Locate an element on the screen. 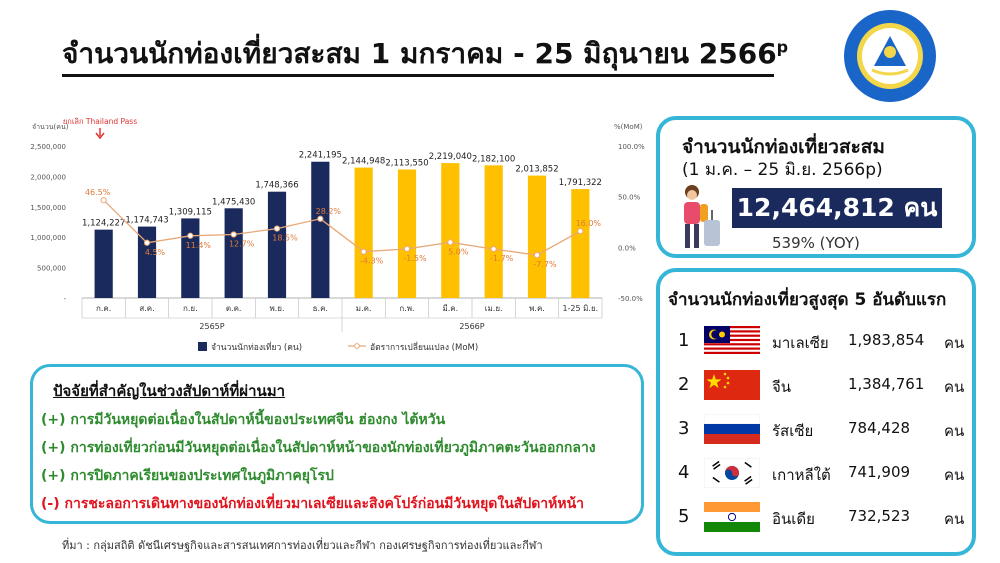 This screenshot has width=1000, height=563. rank: 4 is located at coordinates (684, 472).